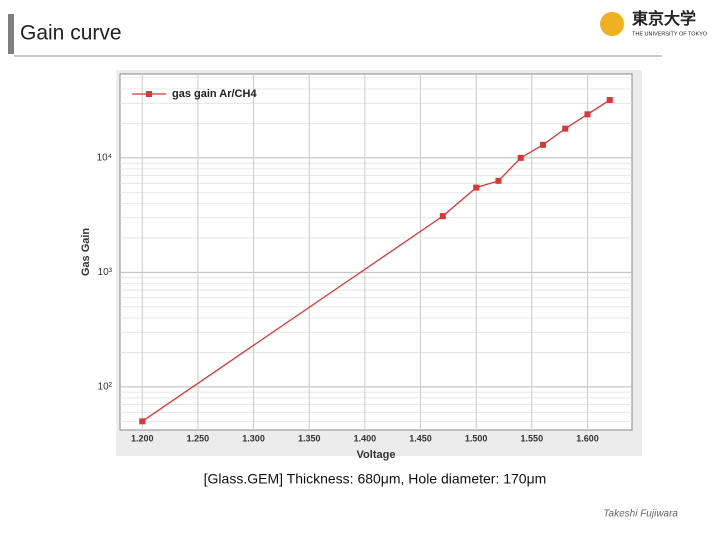  Describe the element at coordinates (612, 24) in the screenshot. I see `logo-icon` at that location.